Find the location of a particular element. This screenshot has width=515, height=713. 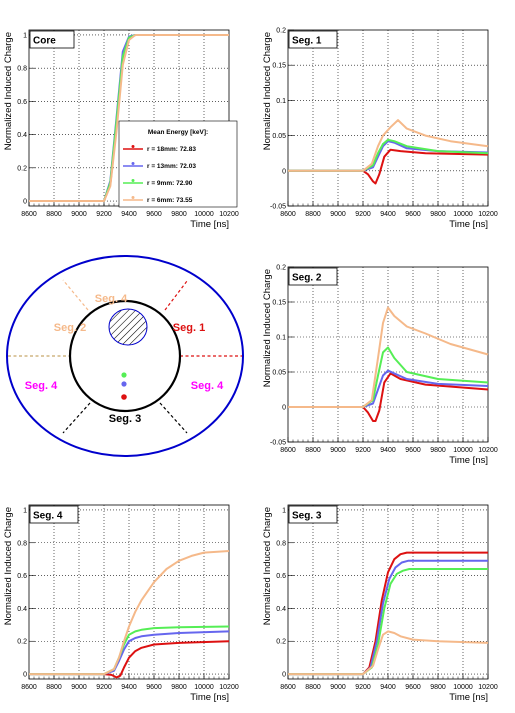

legend-box is located at coordinates (178, 164).